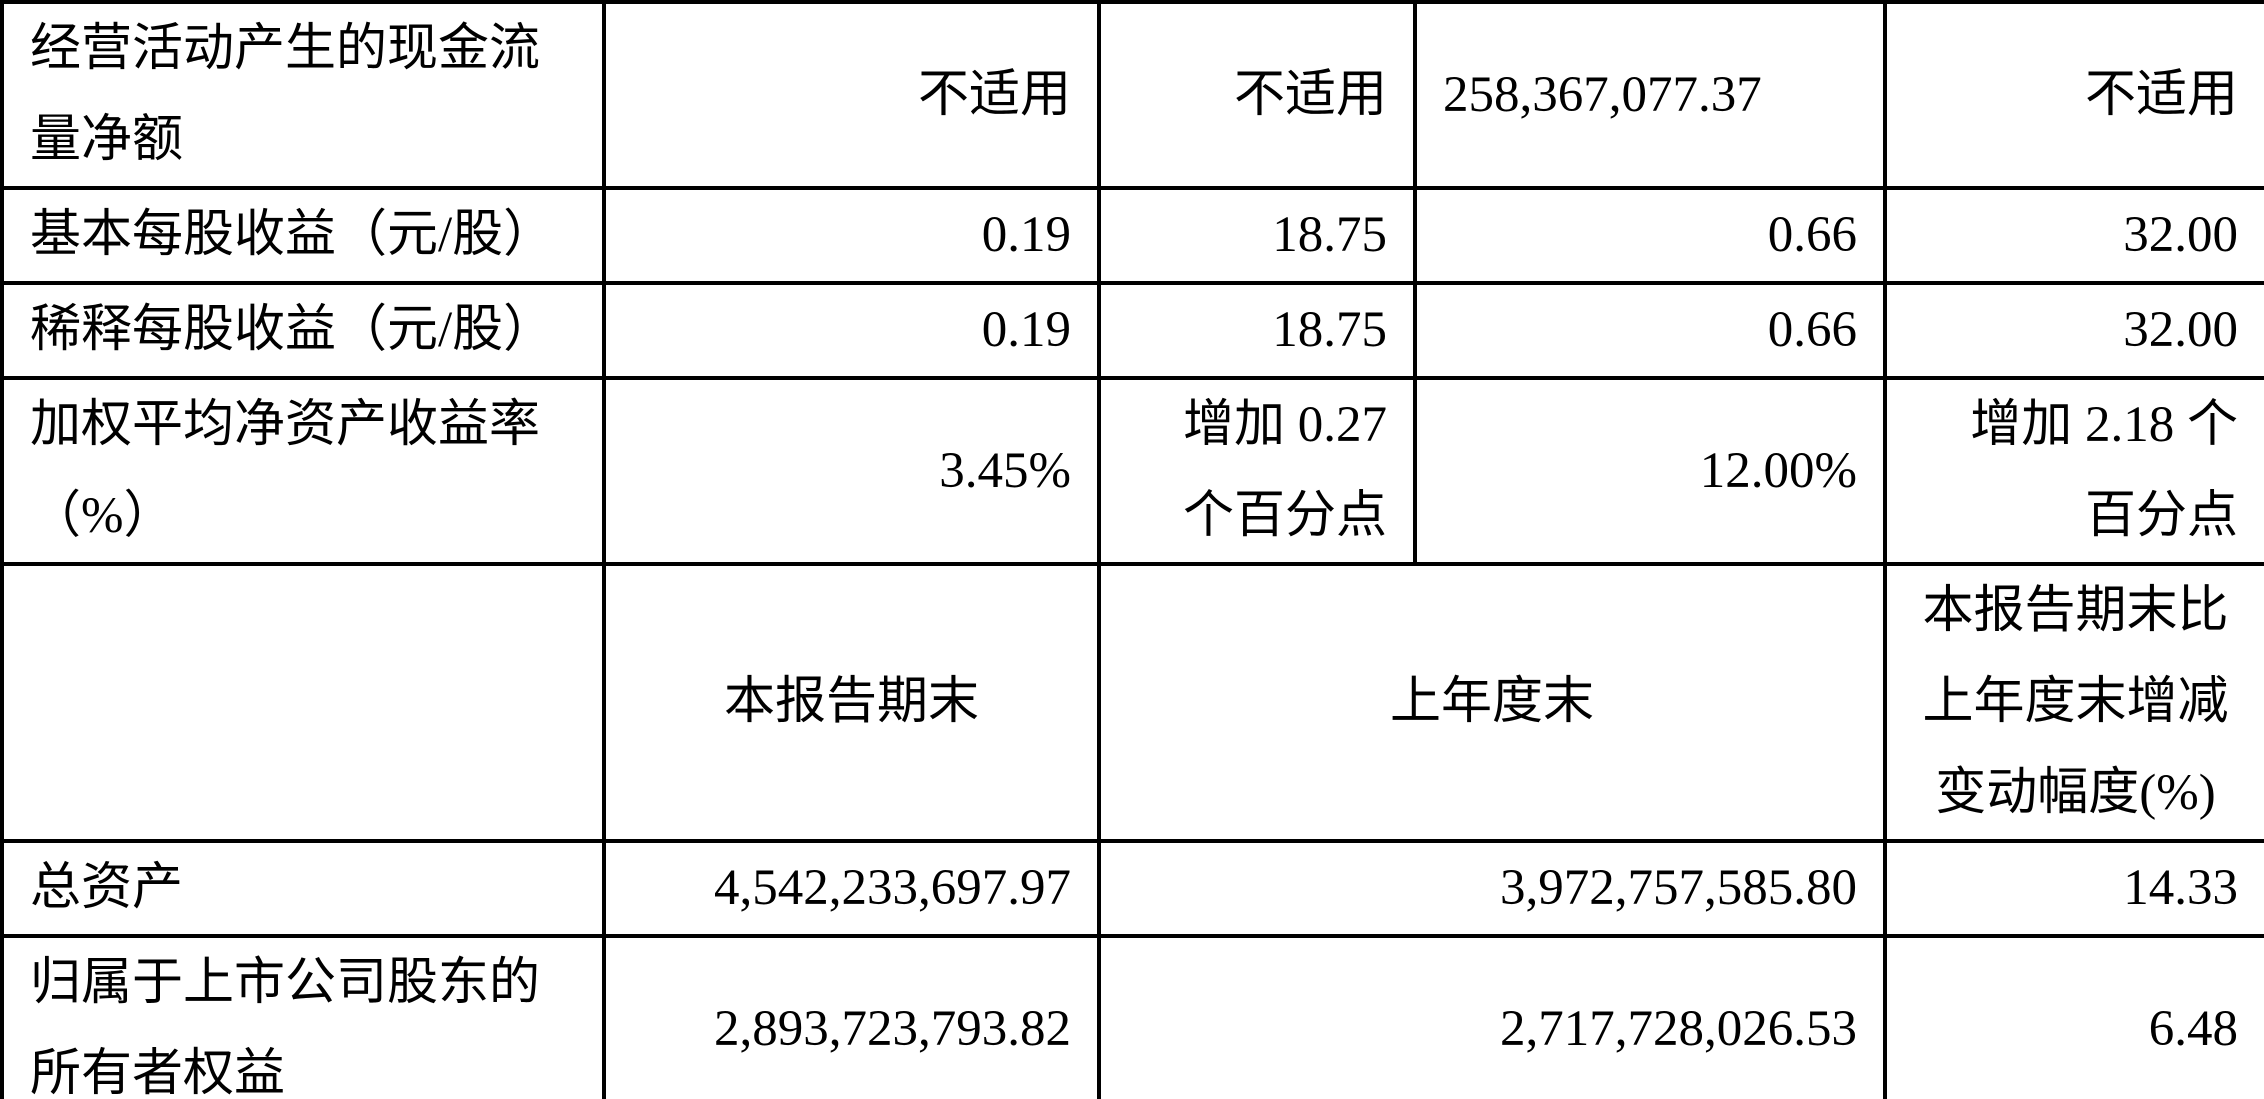 The height and width of the screenshot is (1099, 2264). Describe the element at coordinates (1492, 702) in the screenshot. I see `header-prior-year-end: 上年度末` at that location.